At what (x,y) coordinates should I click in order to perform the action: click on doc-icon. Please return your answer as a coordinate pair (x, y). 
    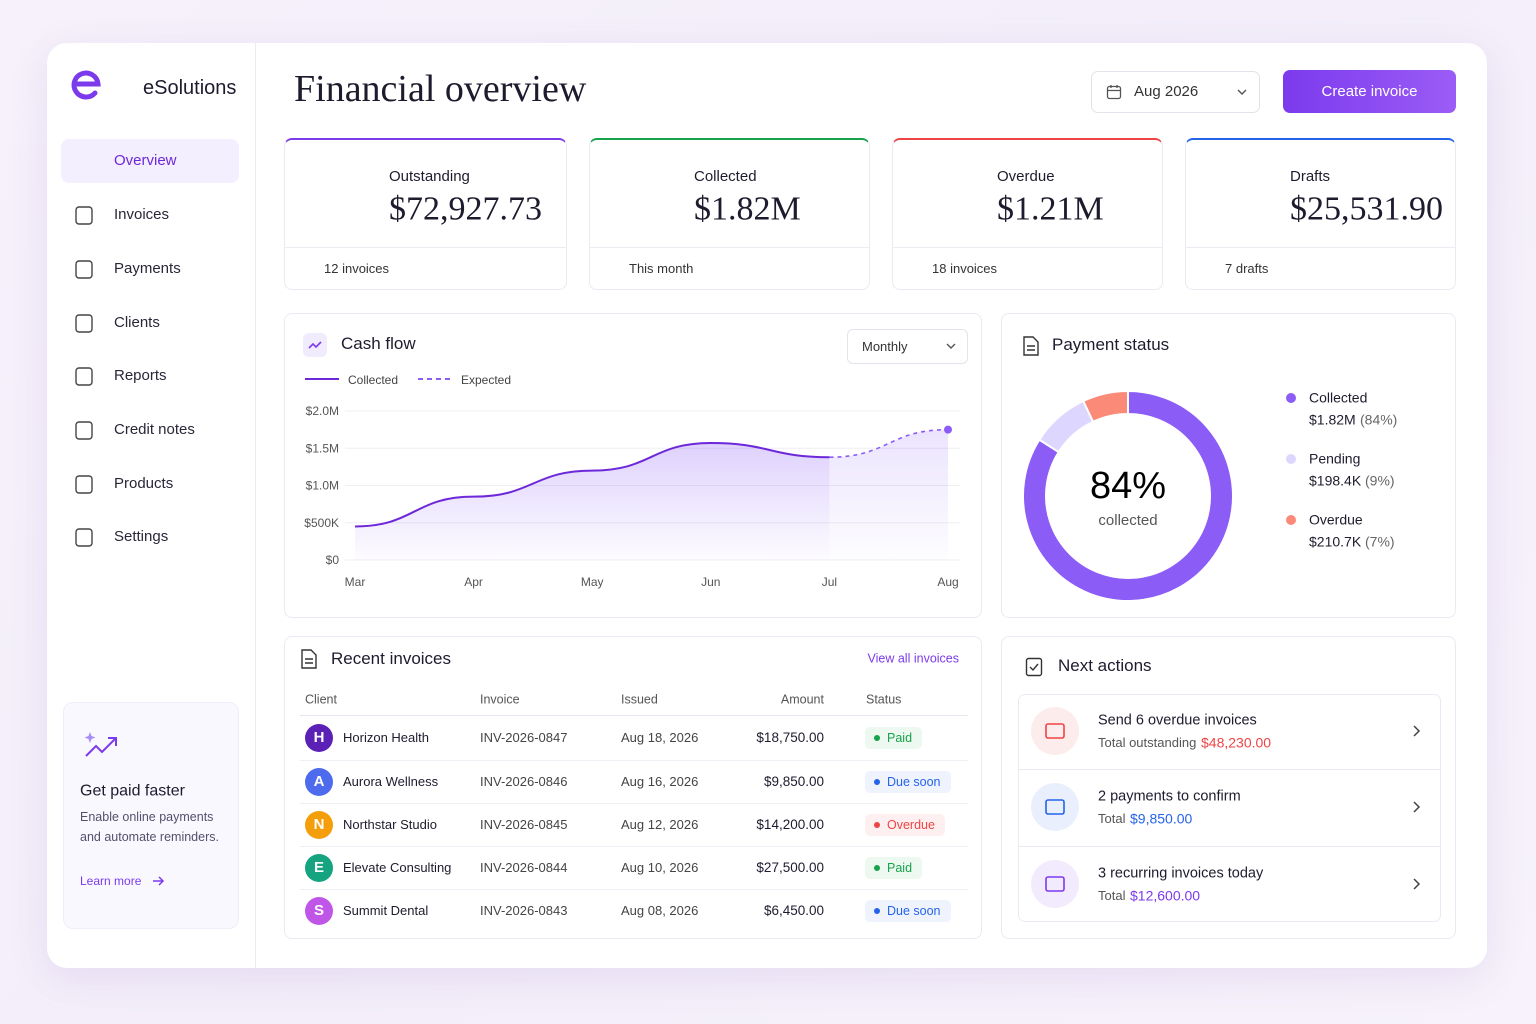
    Looking at the image, I should click on (309, 659).